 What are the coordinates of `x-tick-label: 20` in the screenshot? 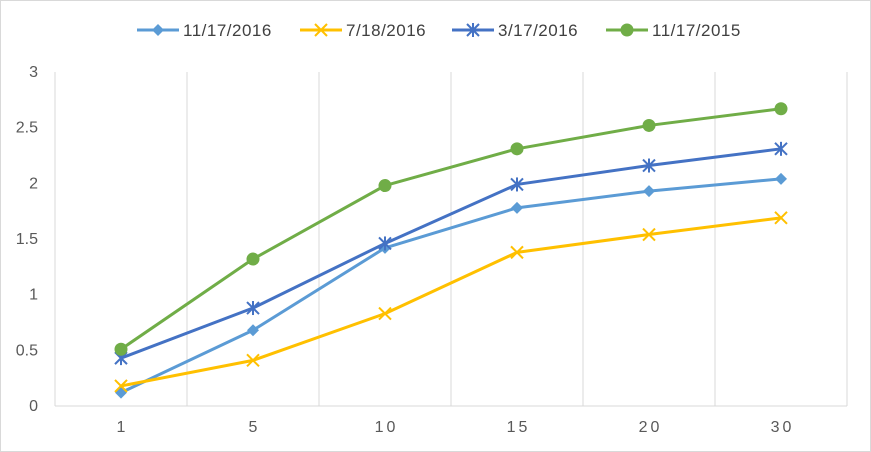 It's located at (651, 427).